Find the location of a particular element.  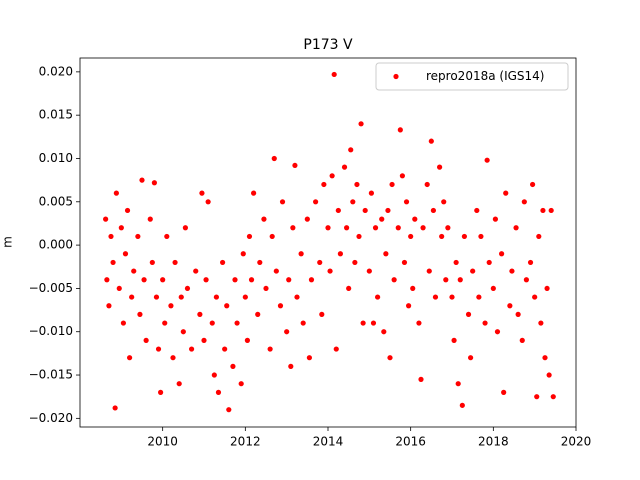

y-tick-label: 0.000 is located at coordinates (56, 245).